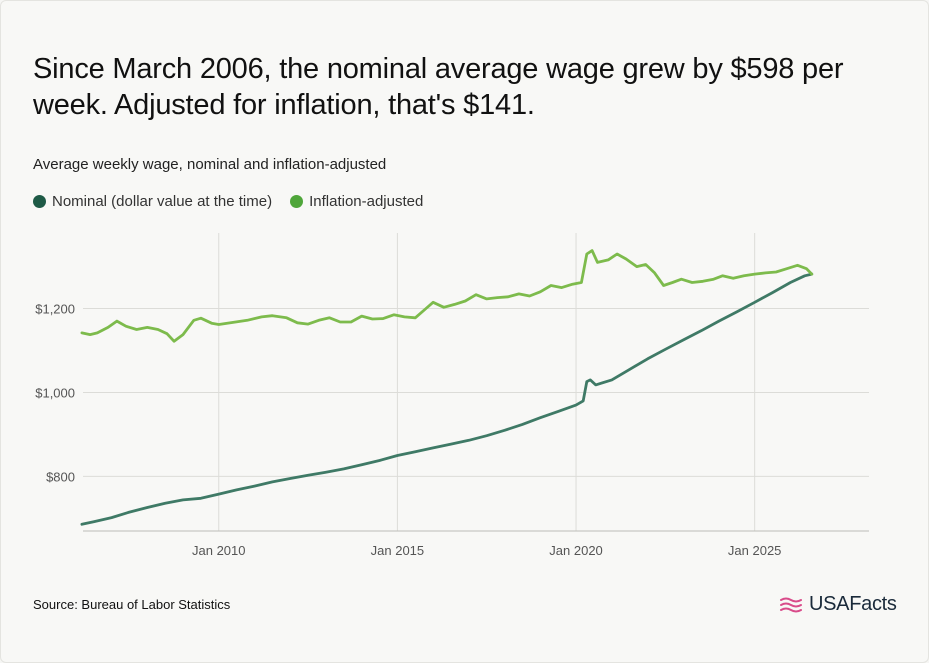  Describe the element at coordinates (39, 201) in the screenshot. I see `legend-dot-nominal` at that location.